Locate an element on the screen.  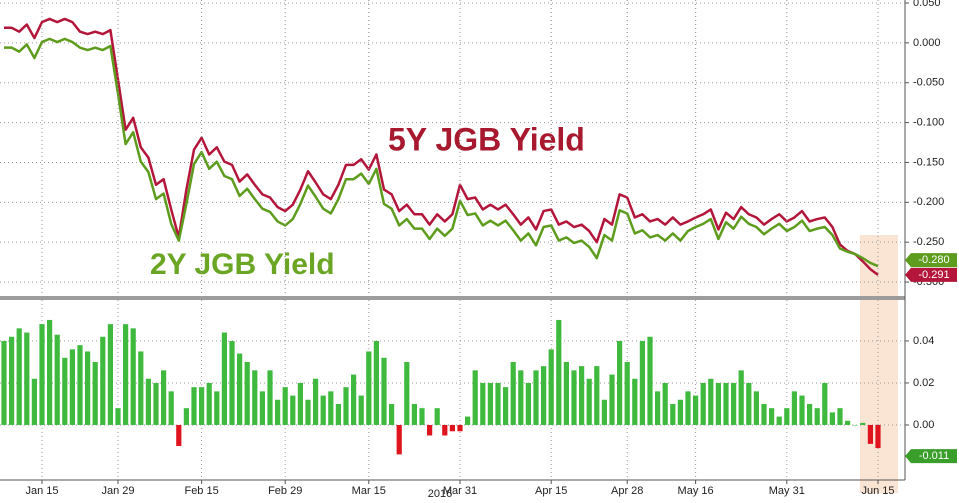
x-tick-label: Apr 15 is located at coordinates (551, 491).